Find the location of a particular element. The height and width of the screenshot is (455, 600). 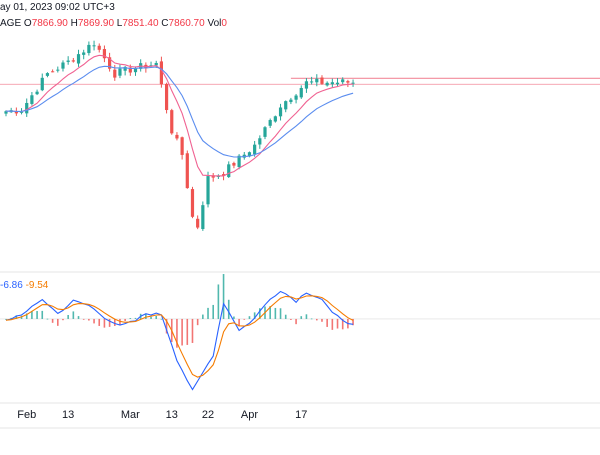

signal-value: -9.54 is located at coordinates (37, 285).